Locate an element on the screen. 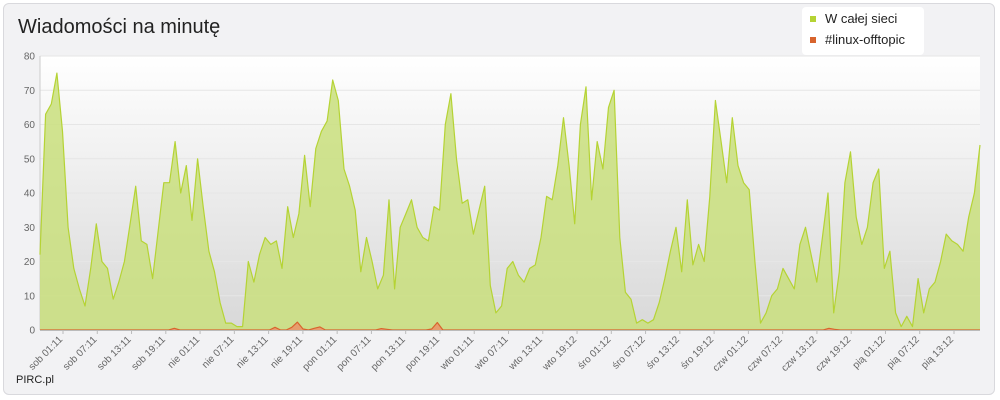 Image resolution: width=1000 pixels, height=400 pixels. legend-swatch-network is located at coordinates (813, 18).